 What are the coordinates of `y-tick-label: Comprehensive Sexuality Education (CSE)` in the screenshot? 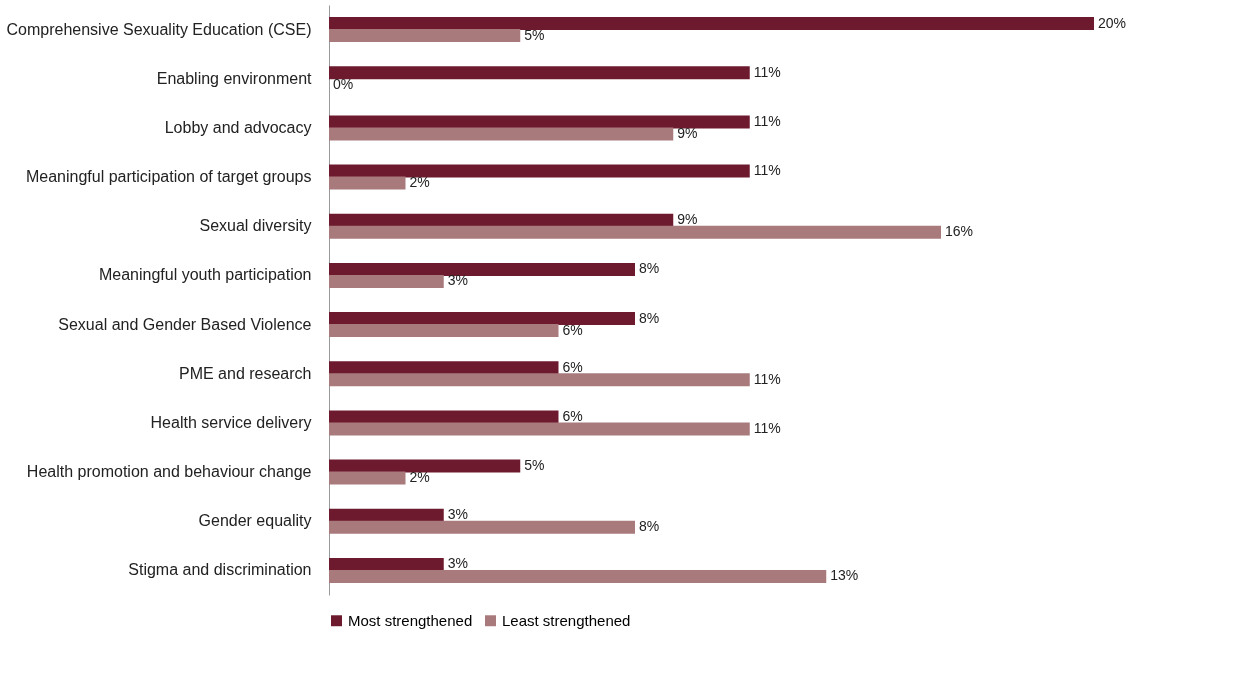 It's located at (159, 29).